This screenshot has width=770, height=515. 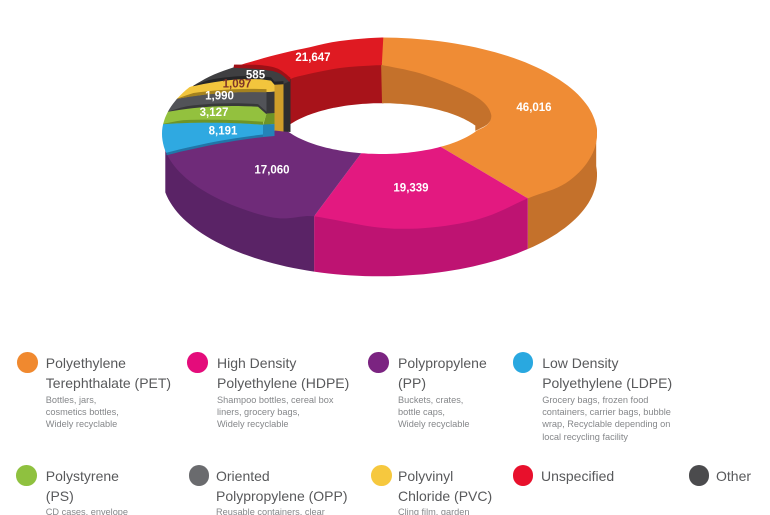 I want to click on svg-text: 1,990, so click(x=219, y=97).